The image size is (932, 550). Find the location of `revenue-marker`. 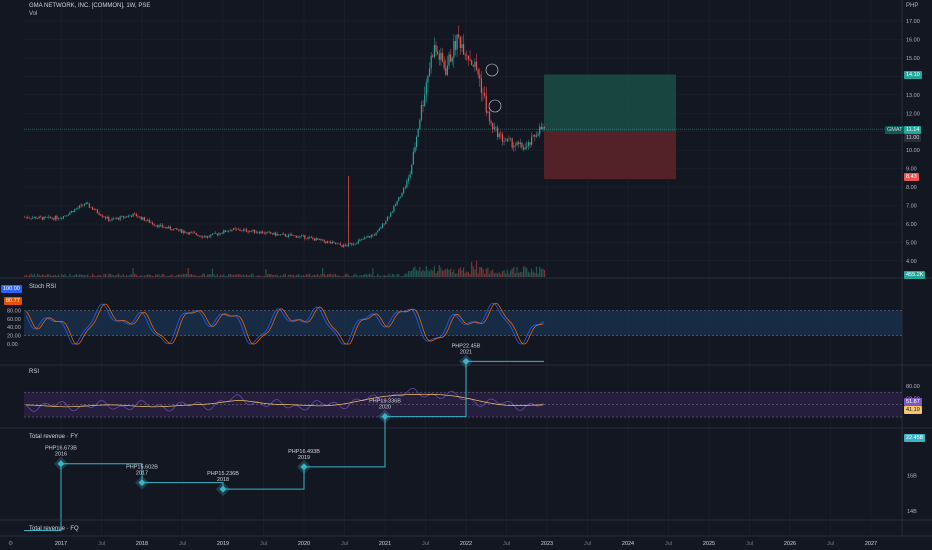

revenue-marker is located at coordinates (304, 467).